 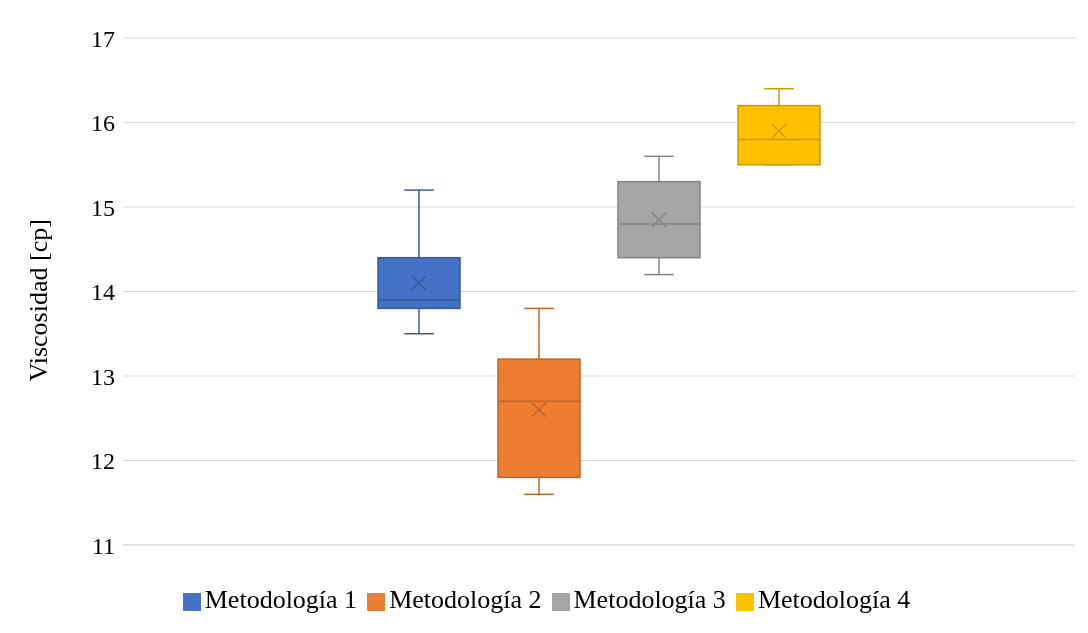 What do you see at coordinates (39, 300) in the screenshot?
I see `y-axis-title: Viscosidad [cp]` at bounding box center [39, 300].